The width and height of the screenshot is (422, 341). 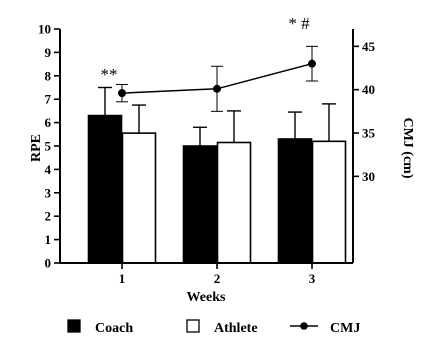 What do you see at coordinates (48, 122) in the screenshot?
I see `y-tick-label-6: 6` at bounding box center [48, 122].